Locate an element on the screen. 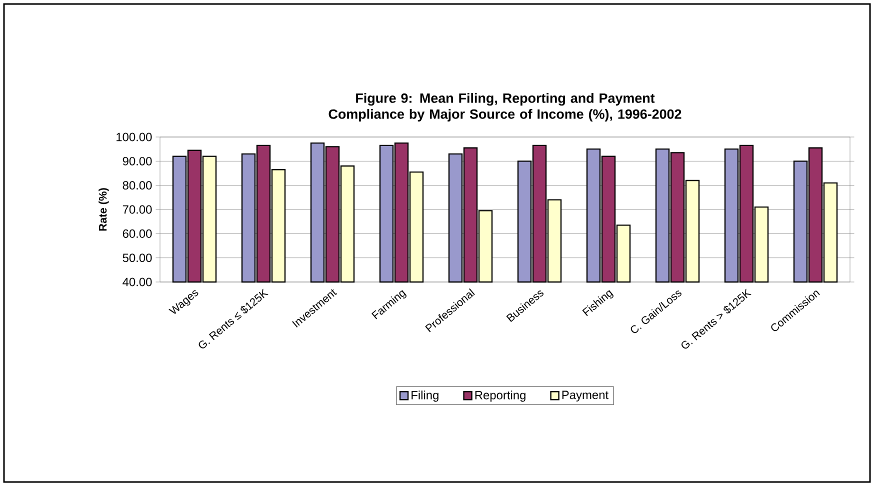  legend-label: Reporting is located at coordinates (500, 396).